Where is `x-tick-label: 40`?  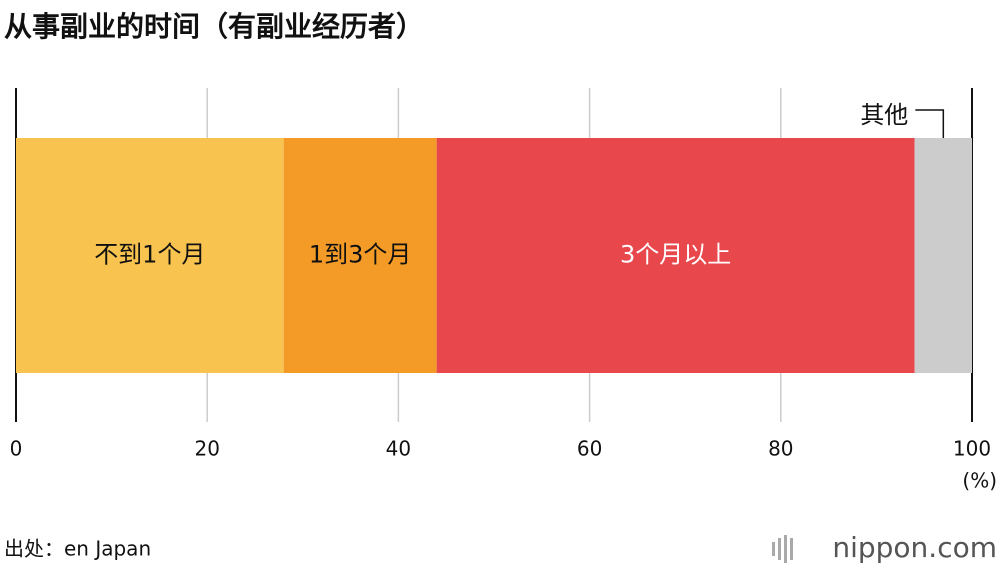
x-tick-label: 40 is located at coordinates (398, 449).